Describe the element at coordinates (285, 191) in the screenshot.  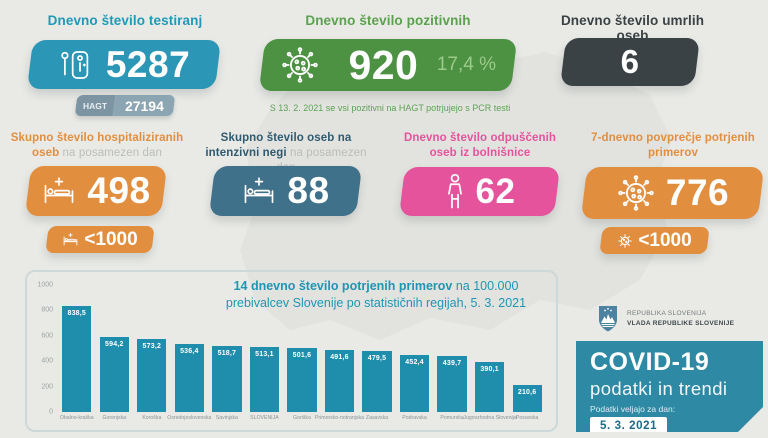
I see `icu-value-box: 88` at that location.